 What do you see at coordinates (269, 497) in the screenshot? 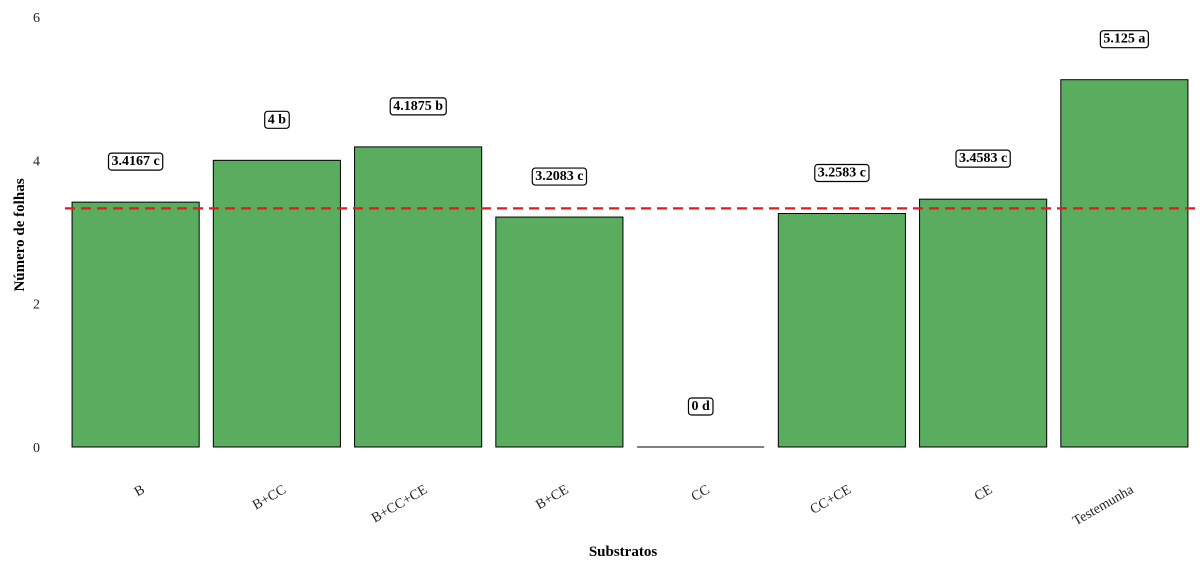
I see `x-tick-label: B+CC` at bounding box center [269, 497].